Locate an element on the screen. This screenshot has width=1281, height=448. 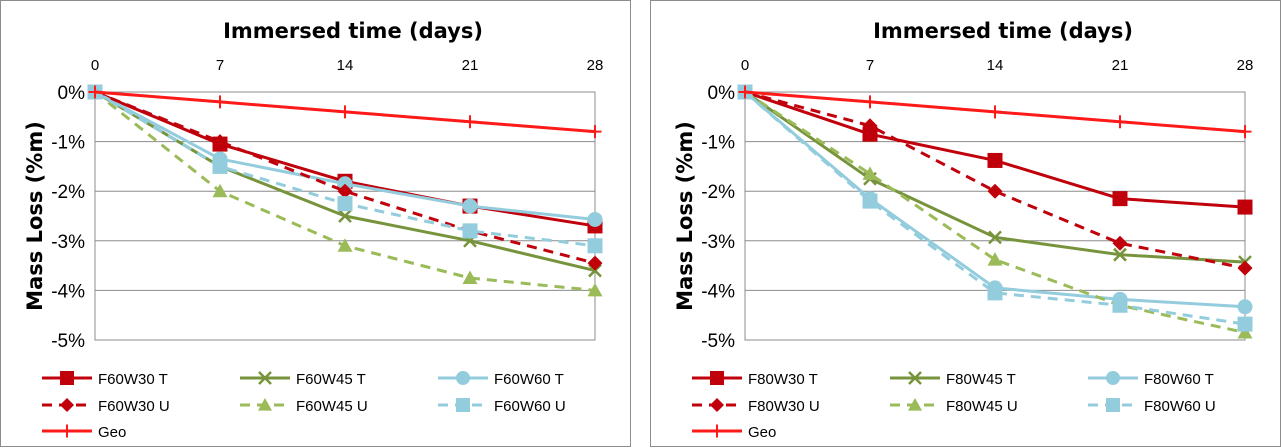
legend-label: F60W45 U is located at coordinates (332, 406).